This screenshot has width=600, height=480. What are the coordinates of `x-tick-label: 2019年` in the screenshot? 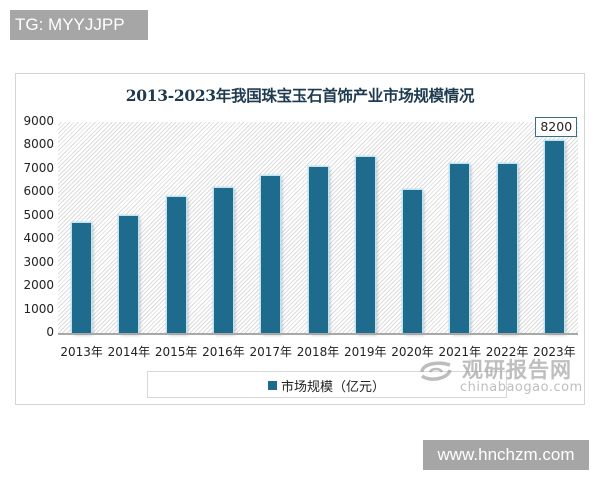 It's located at (365, 352).